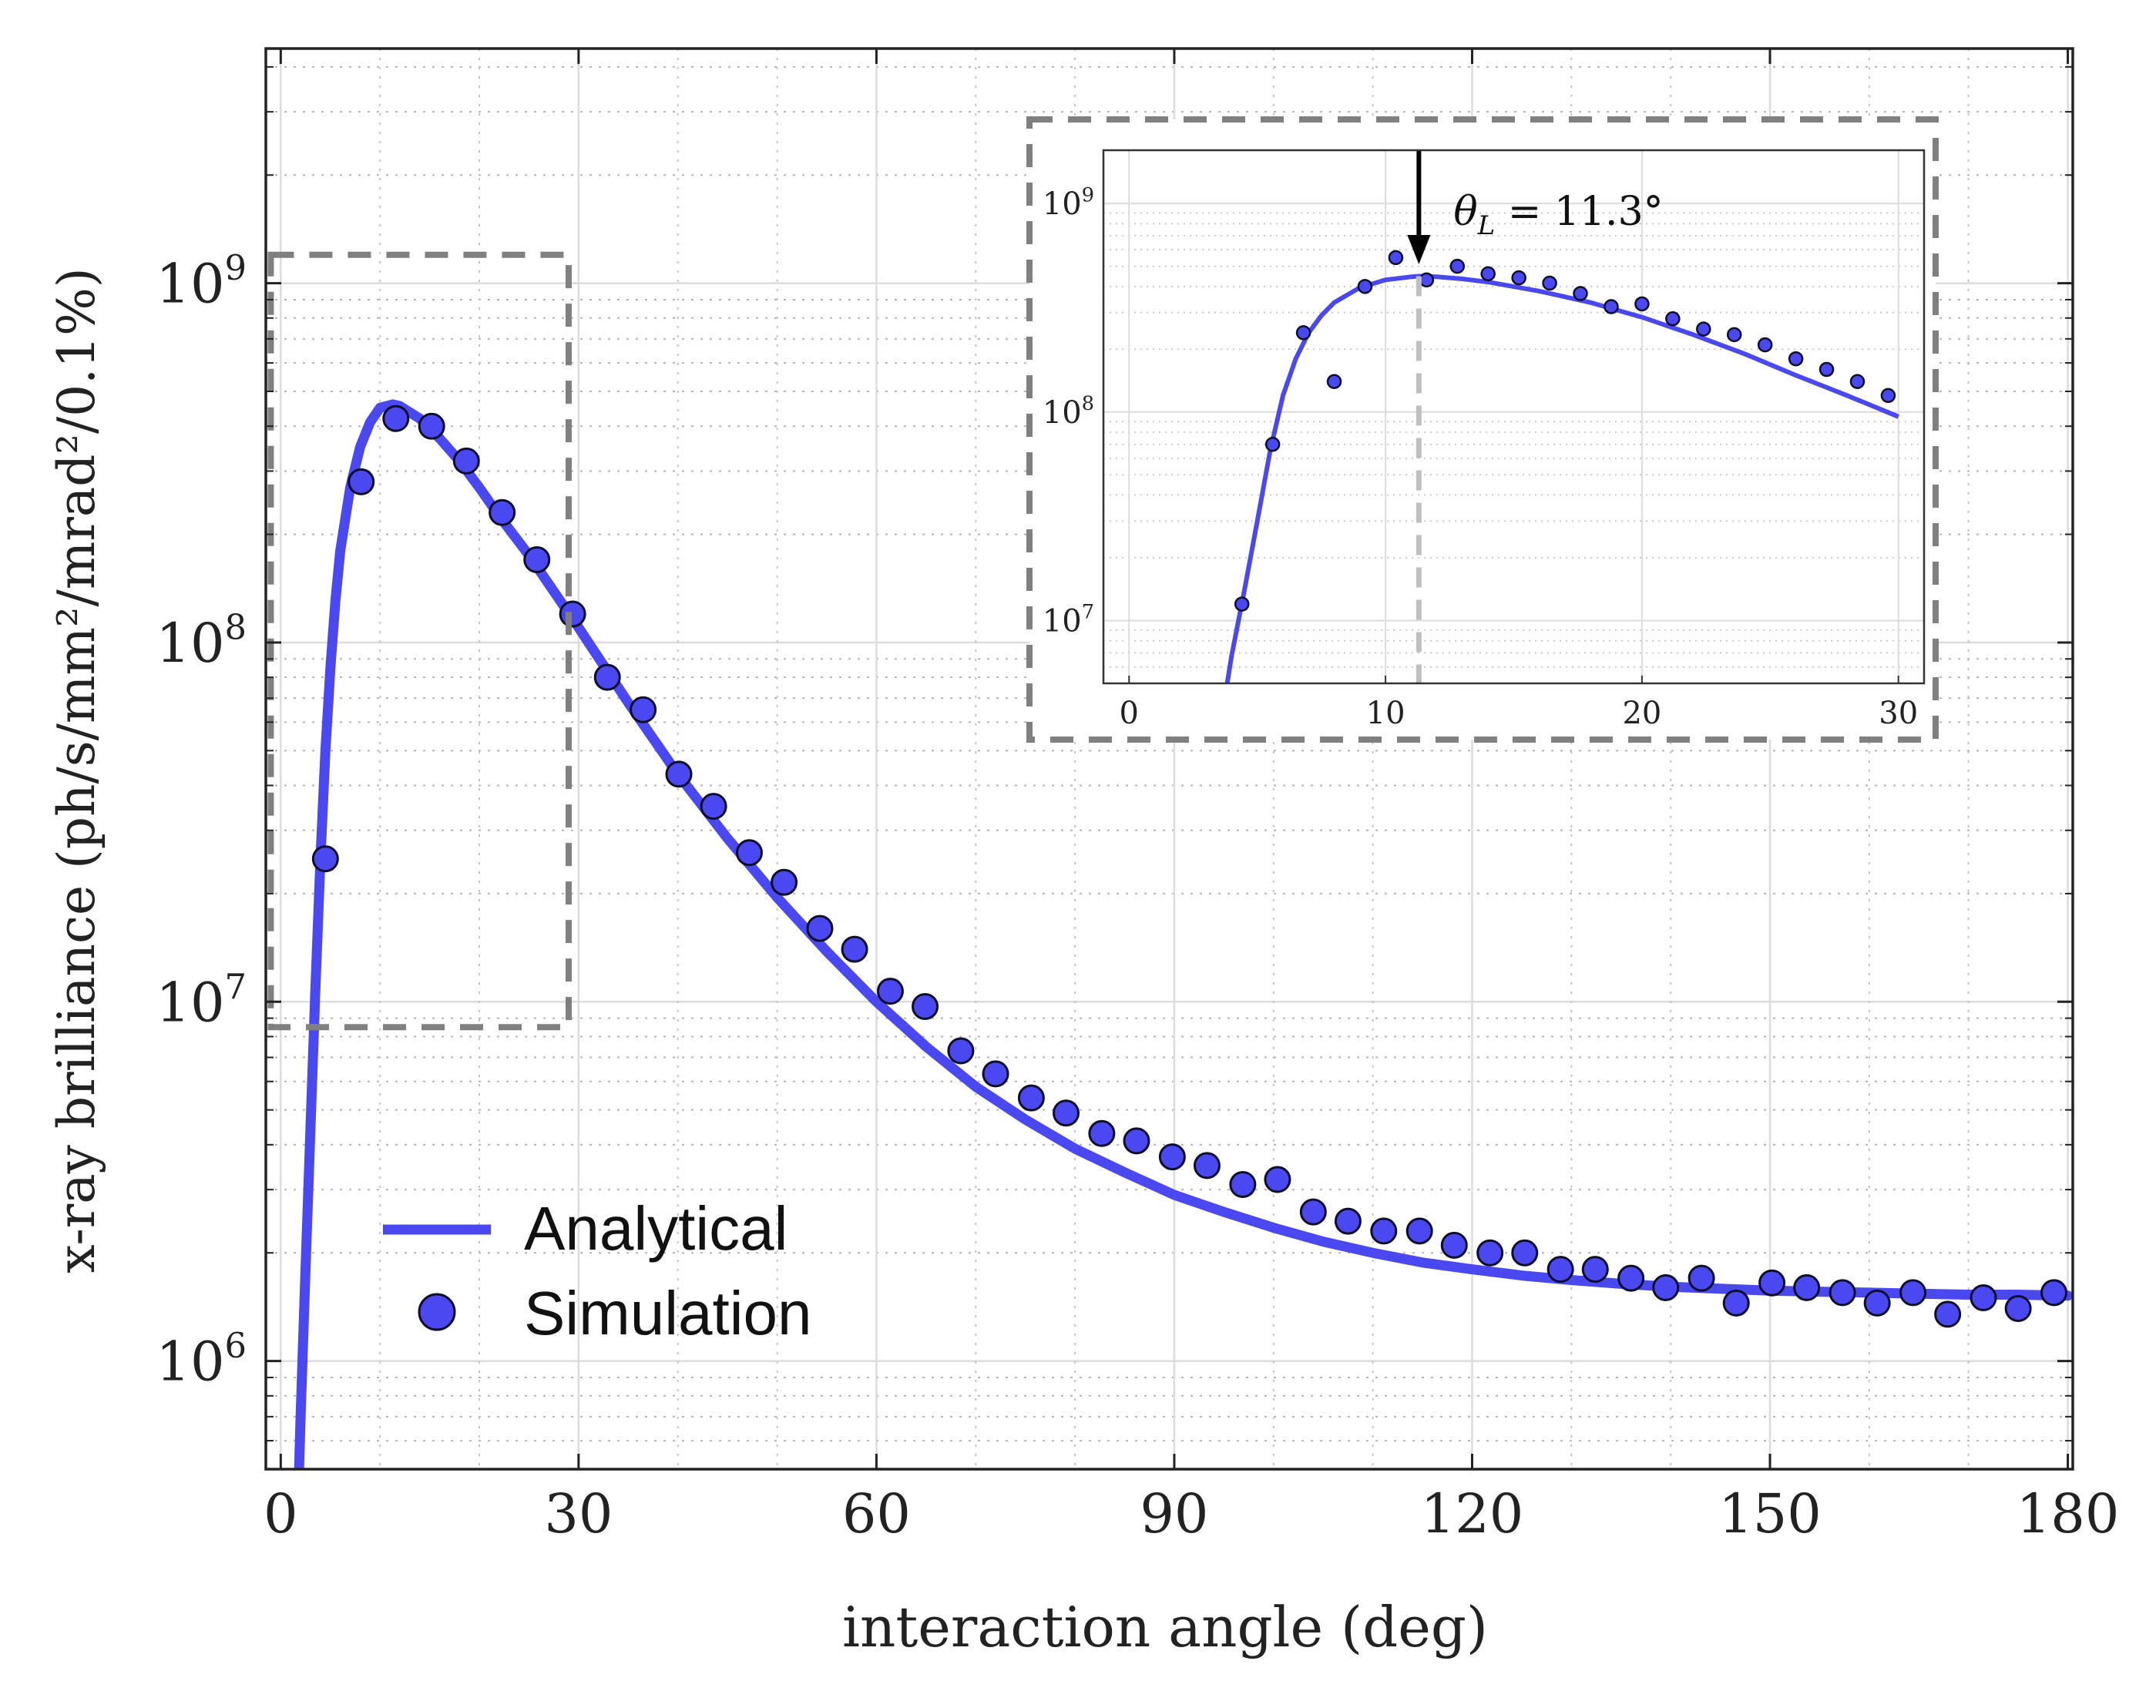 The image size is (2156, 1708). Describe the element at coordinates (201, 1359) in the screenshot. I see `y-tick-label: 10⁶` at that location.